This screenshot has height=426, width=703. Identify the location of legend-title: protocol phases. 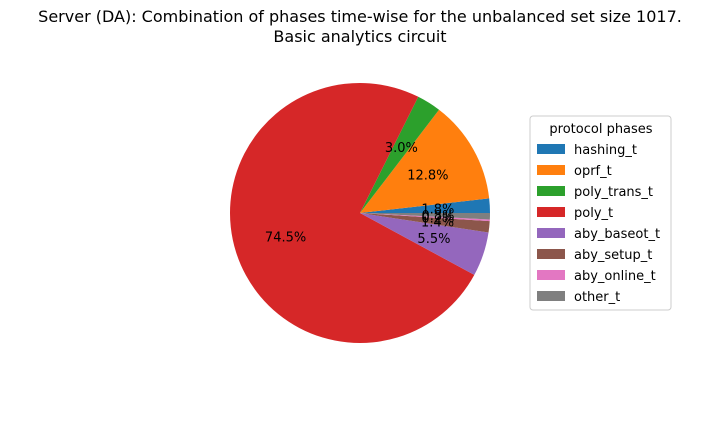
(600, 129).